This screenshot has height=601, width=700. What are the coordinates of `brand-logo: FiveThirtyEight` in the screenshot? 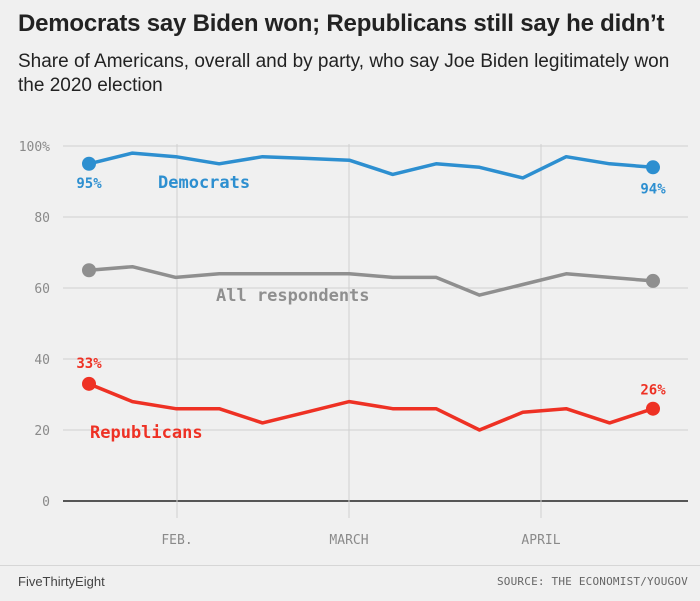 It's located at (61, 581).